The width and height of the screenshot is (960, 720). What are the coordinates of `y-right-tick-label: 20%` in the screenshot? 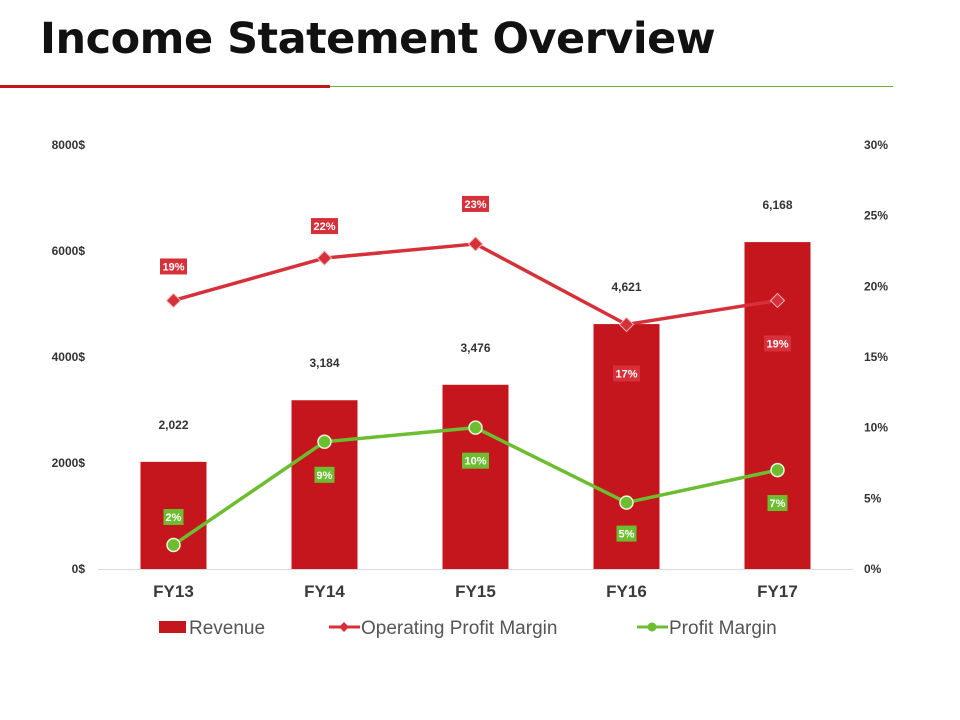 It's located at (876, 286).